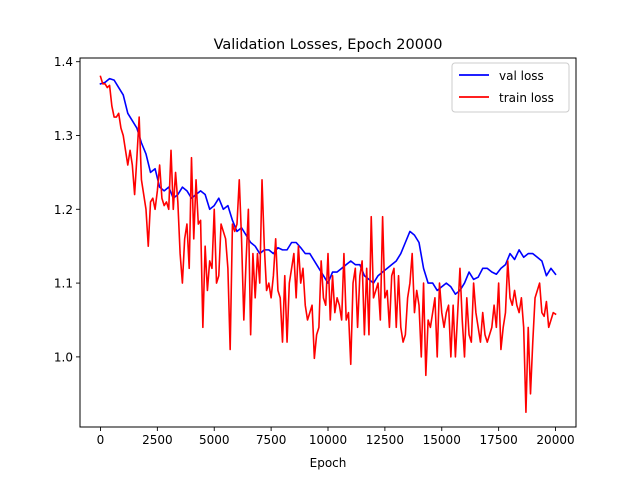 The height and width of the screenshot is (480, 640). Describe the element at coordinates (521, 76) in the screenshot. I see `legend-label-val-loss: val loss` at that location.